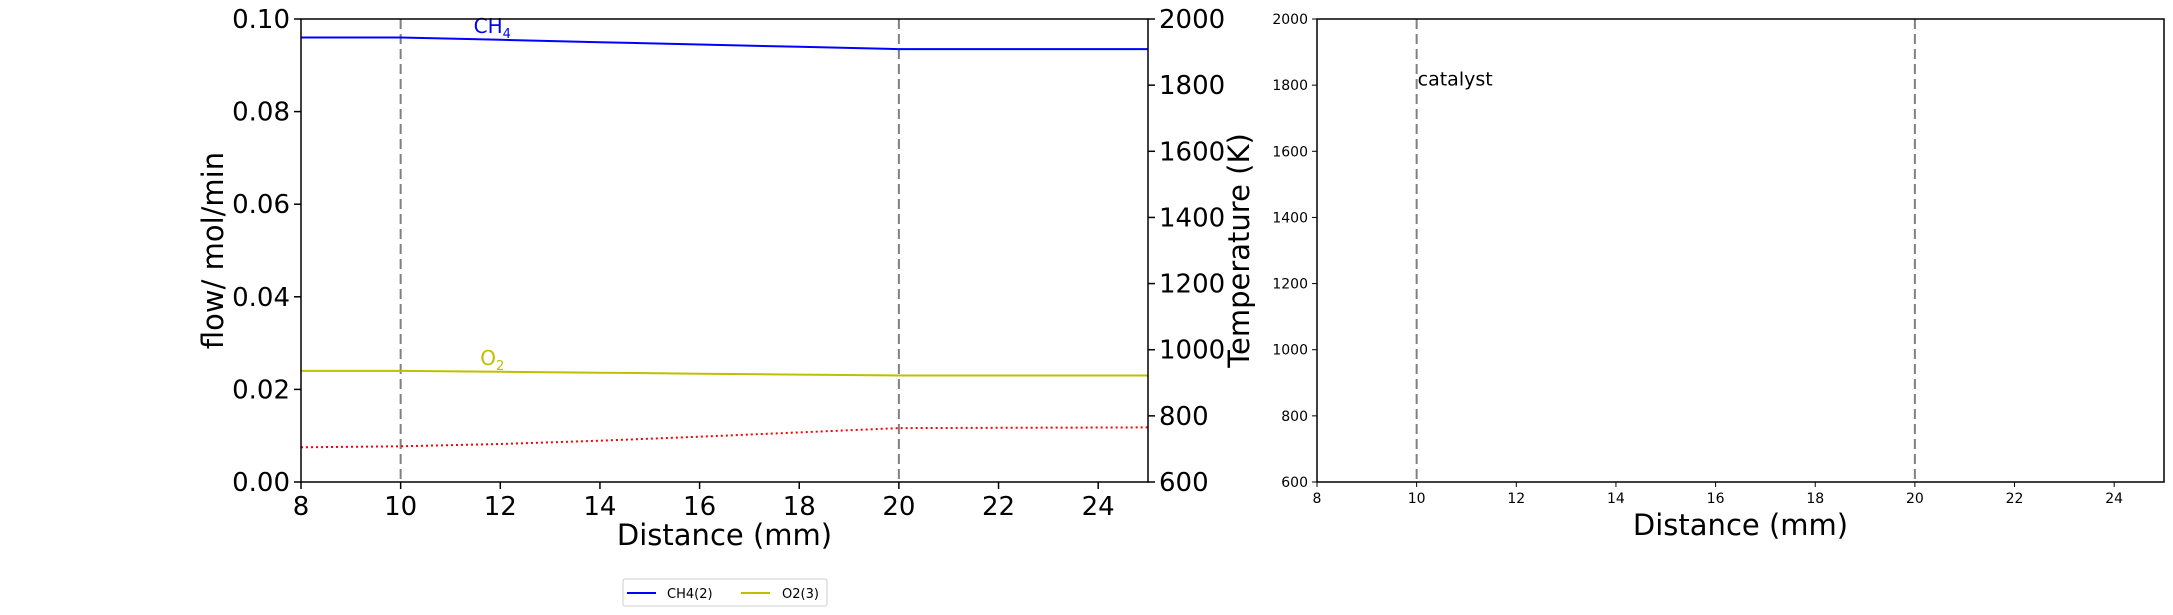 This screenshot has width=2173, height=615. What do you see at coordinates (1192, 218) in the screenshot?
I see `y-right-tick-label: 1400` at bounding box center [1192, 218].